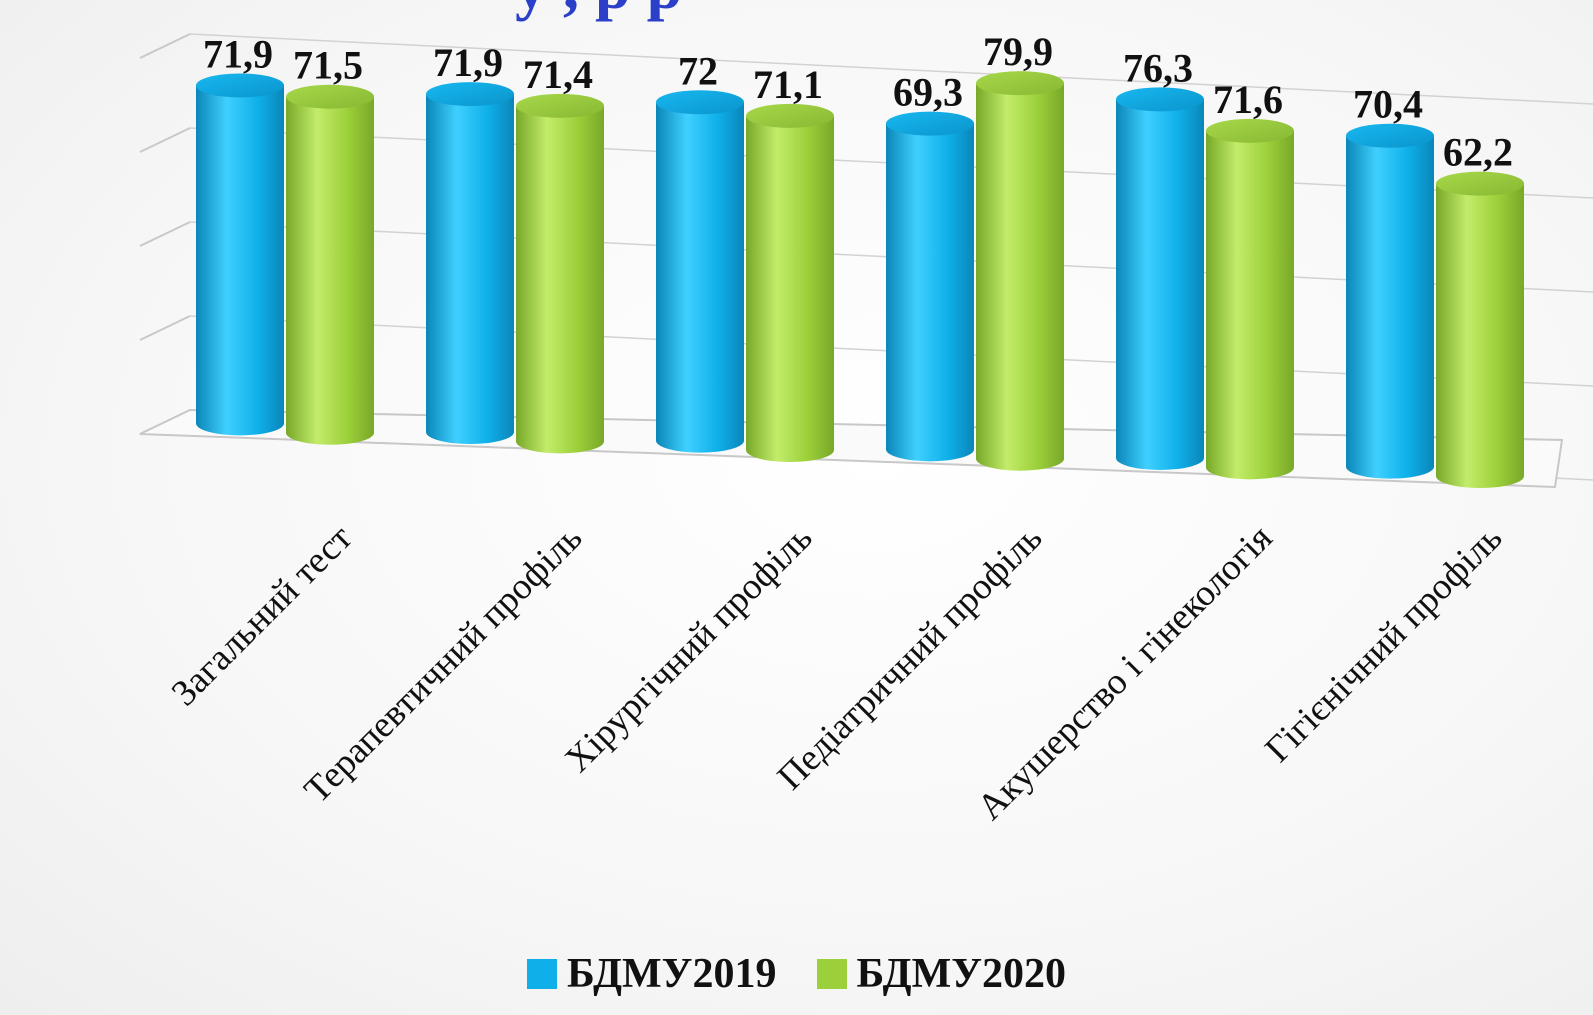 This screenshot has height=1015, width=1593. I want to click on partial-title: у , р р, so click(598, 11).